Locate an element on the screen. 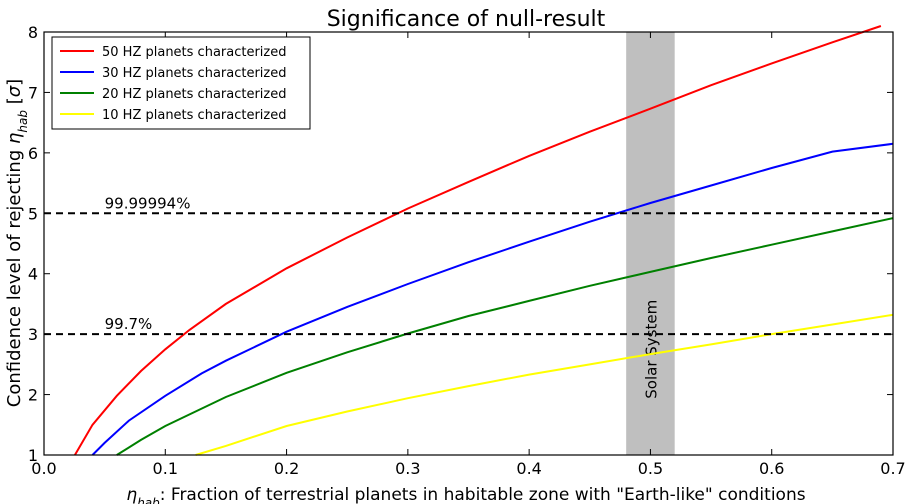 This screenshot has width=912, height=504. solar-system-label: Solar System is located at coordinates (651, 349).